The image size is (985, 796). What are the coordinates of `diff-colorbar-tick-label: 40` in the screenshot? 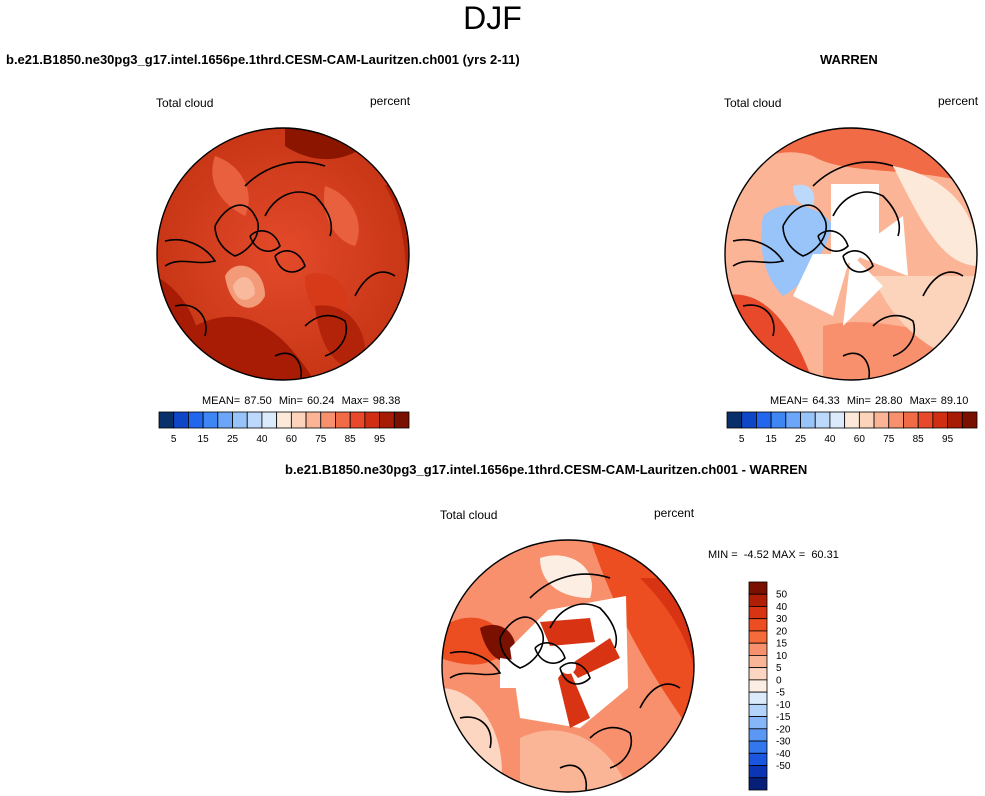 It's located at (782, 607).